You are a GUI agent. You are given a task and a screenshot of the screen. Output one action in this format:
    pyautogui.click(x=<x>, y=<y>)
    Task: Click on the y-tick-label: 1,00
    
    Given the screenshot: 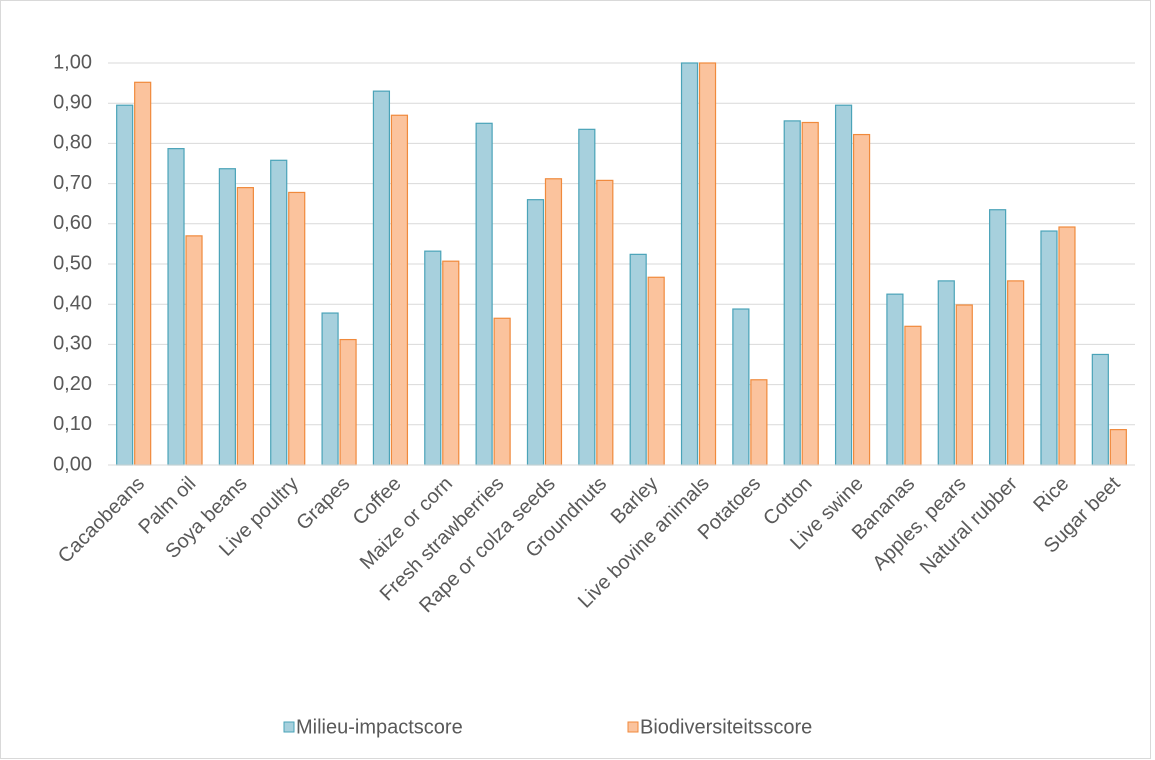 What is the action you would take?
    pyautogui.click(x=72, y=62)
    